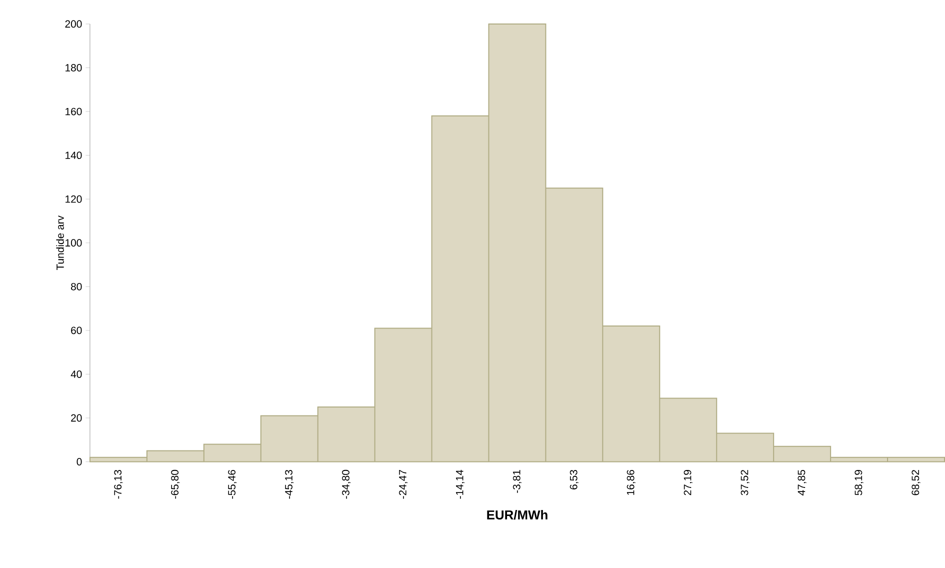 Image resolution: width=945 pixels, height=568 pixels. What do you see at coordinates (460, 484) in the screenshot?
I see `x-tick-label: -14,14` at bounding box center [460, 484].